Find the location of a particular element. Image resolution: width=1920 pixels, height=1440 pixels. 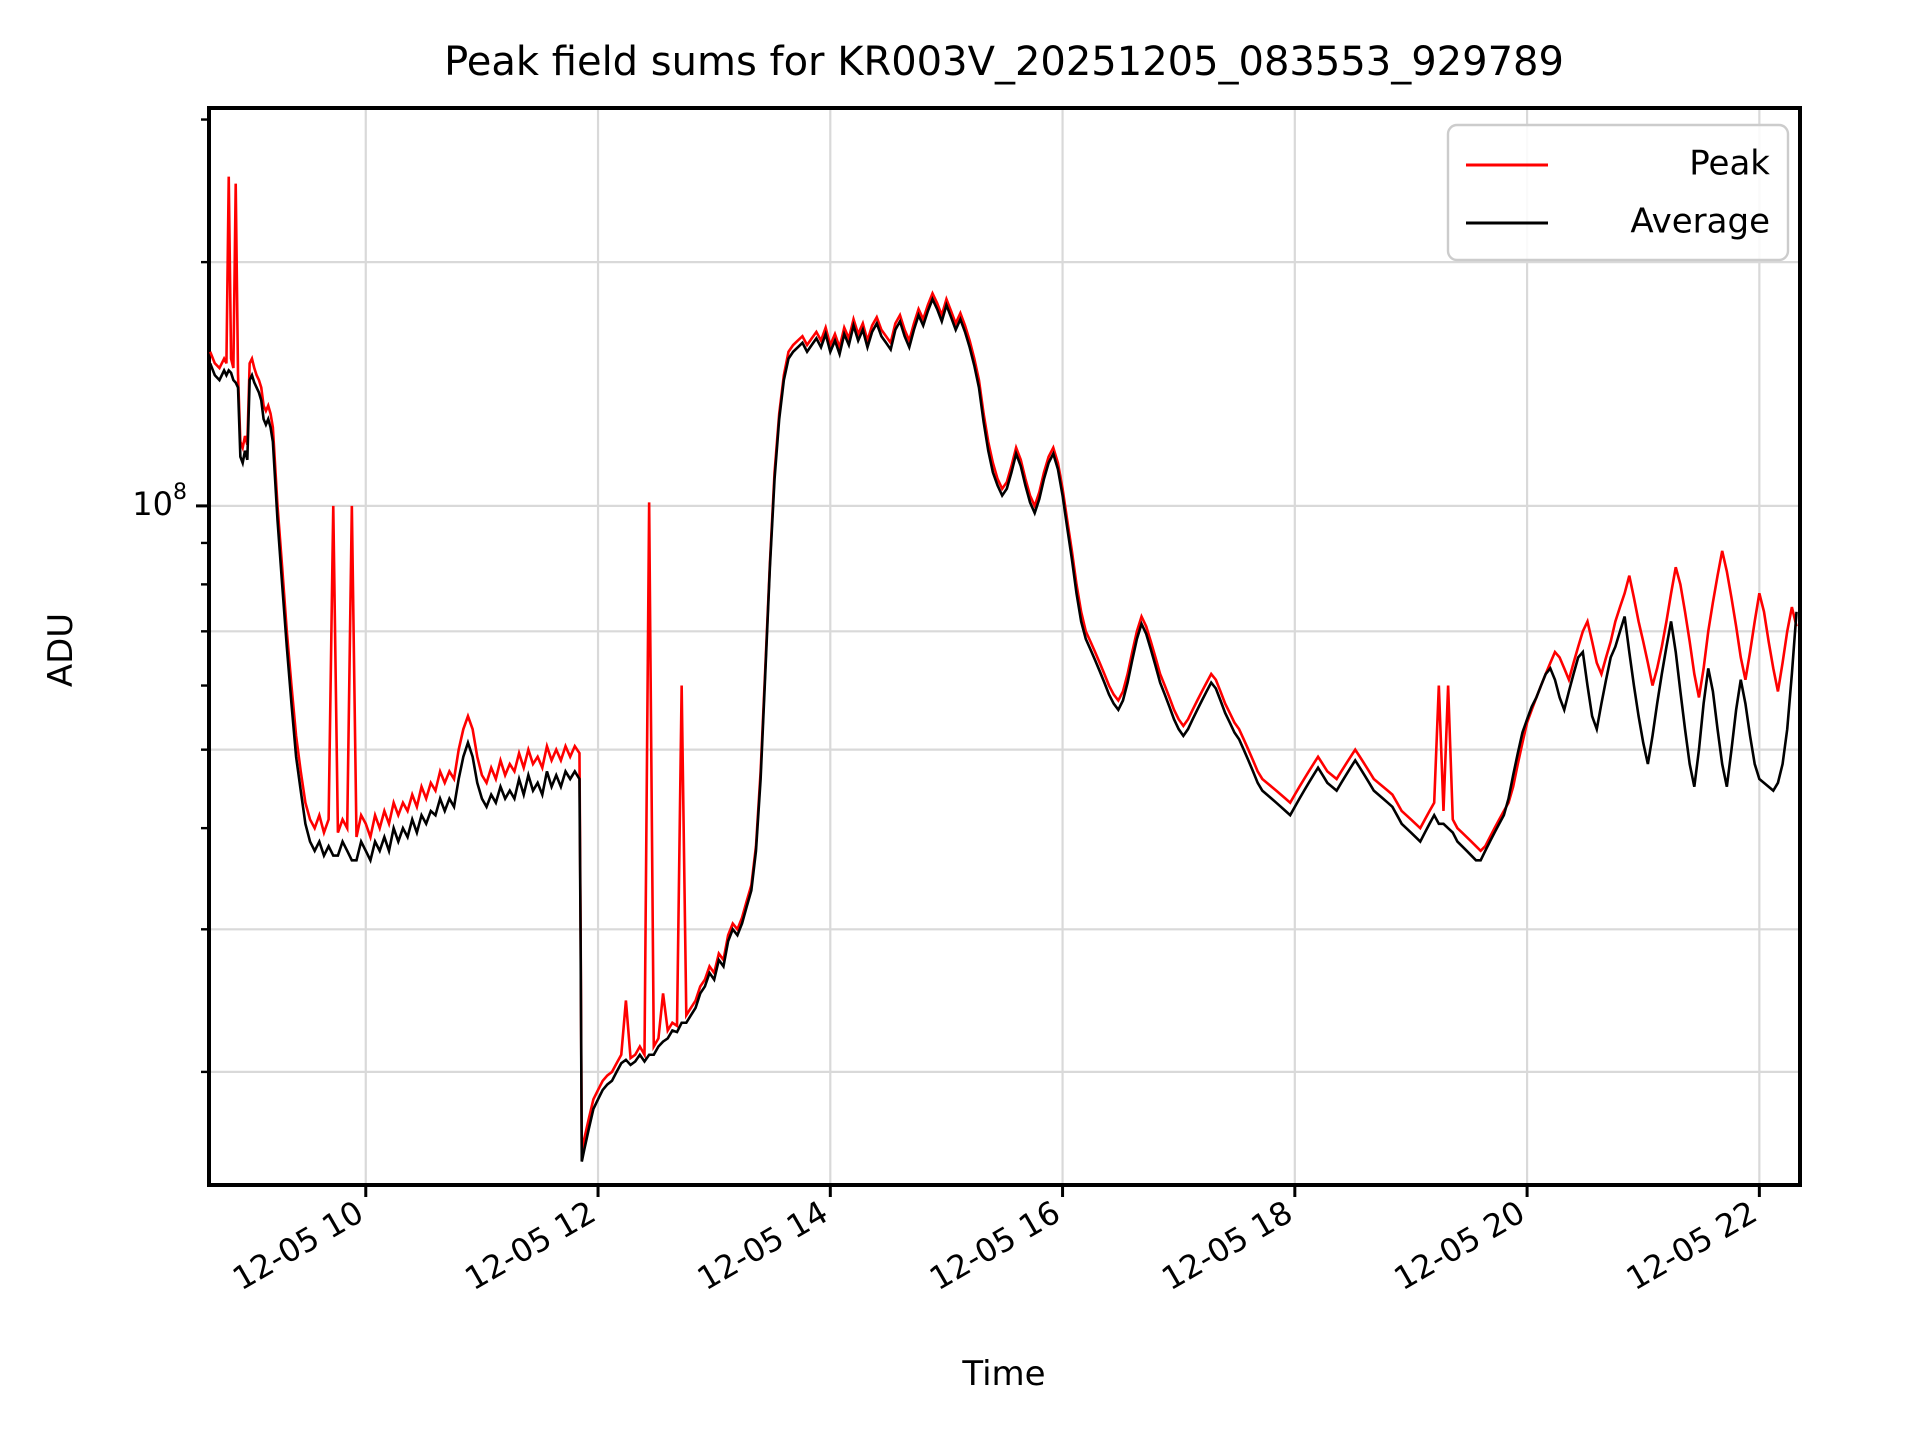

y-axis-label: ADU is located at coordinates (61, 650).